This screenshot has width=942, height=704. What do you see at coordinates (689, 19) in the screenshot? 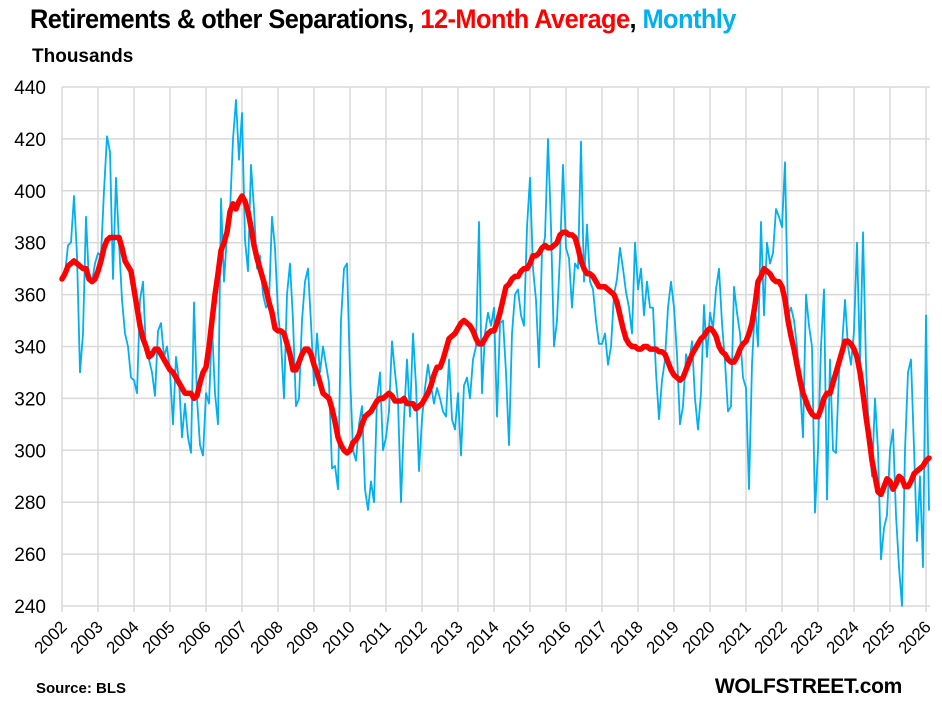
I see `title-part-blue: Monthly` at bounding box center [689, 19].